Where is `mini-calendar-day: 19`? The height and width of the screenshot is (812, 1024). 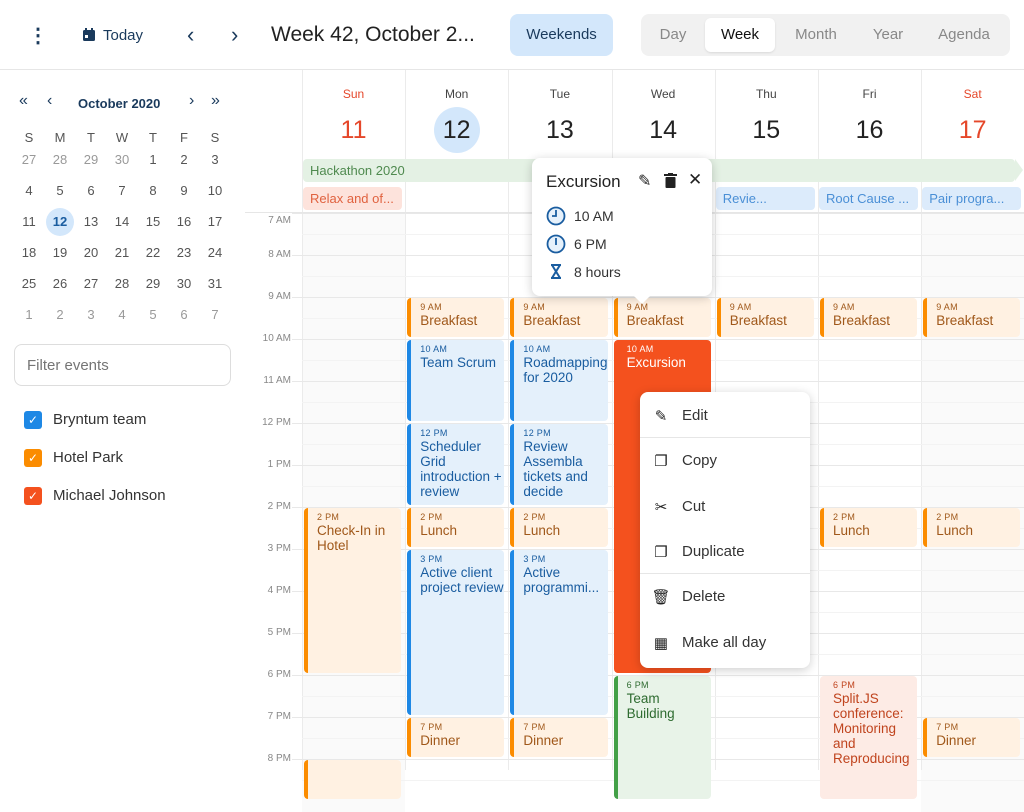
mini-calendar-day: 19 is located at coordinates (60, 252).